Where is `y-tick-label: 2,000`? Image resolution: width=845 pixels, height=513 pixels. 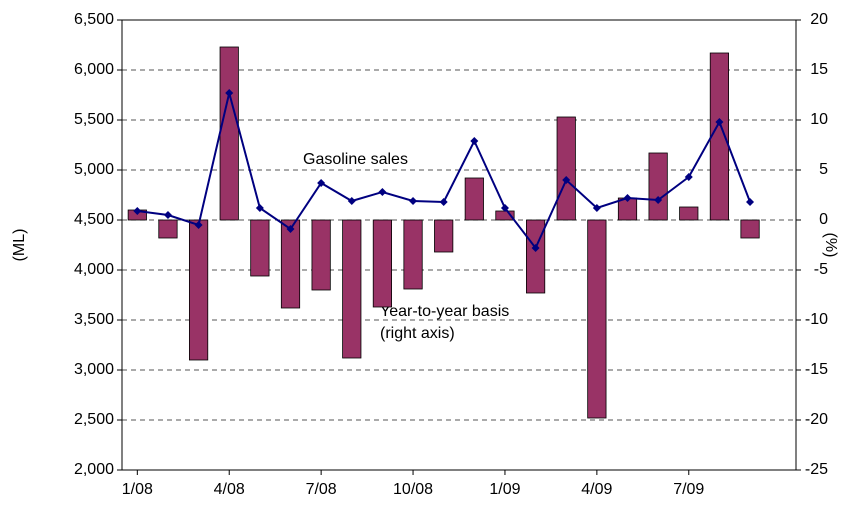
y-tick-label: 2,000 is located at coordinates (94, 469).